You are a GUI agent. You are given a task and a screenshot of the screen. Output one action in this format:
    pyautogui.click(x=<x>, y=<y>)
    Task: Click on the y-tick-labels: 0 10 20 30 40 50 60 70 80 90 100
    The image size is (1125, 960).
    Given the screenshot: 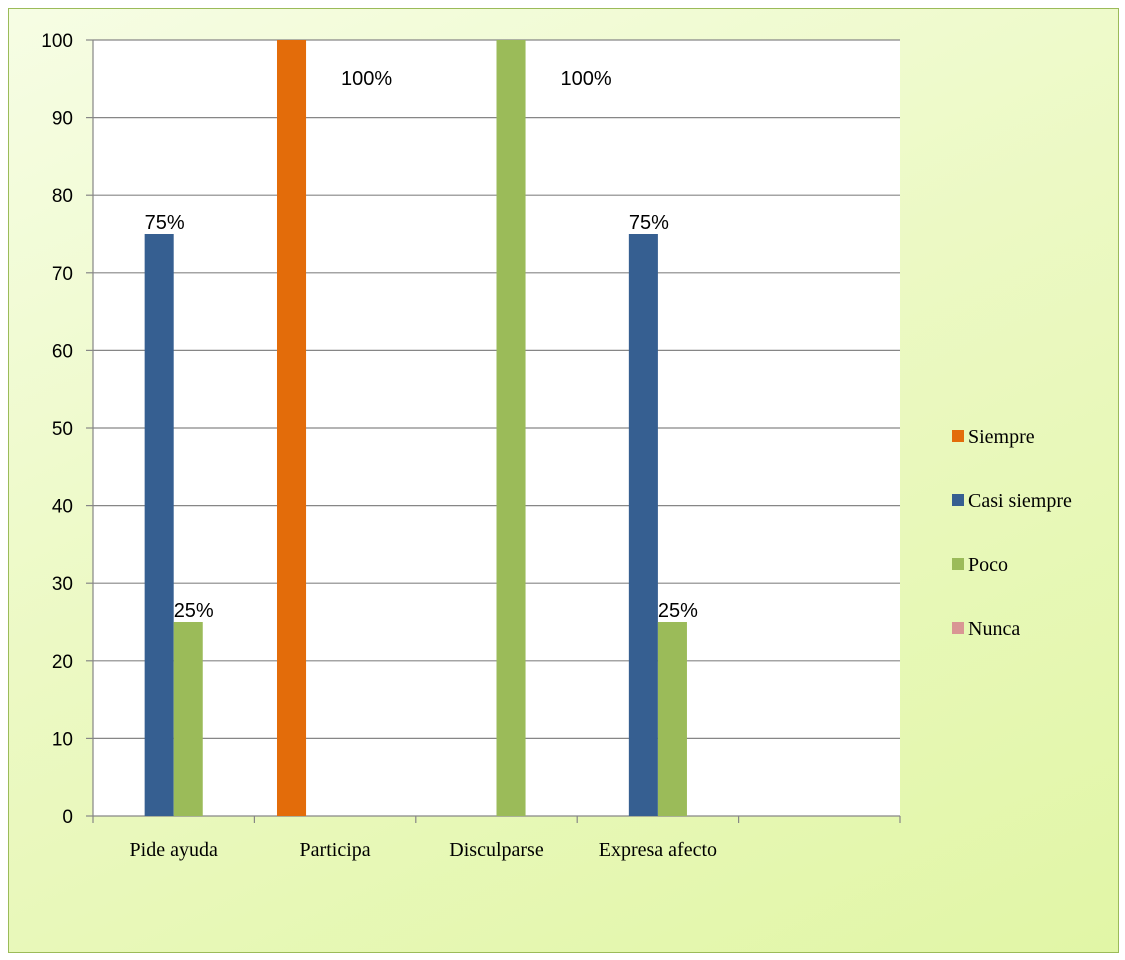 What is the action you would take?
    pyautogui.click(x=57, y=429)
    